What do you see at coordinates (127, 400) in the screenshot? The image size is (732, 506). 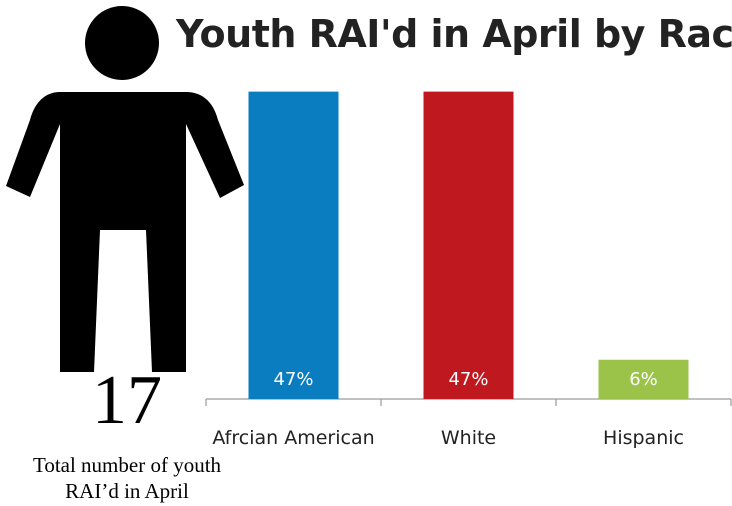 I see `total-count: 17` at bounding box center [127, 400].